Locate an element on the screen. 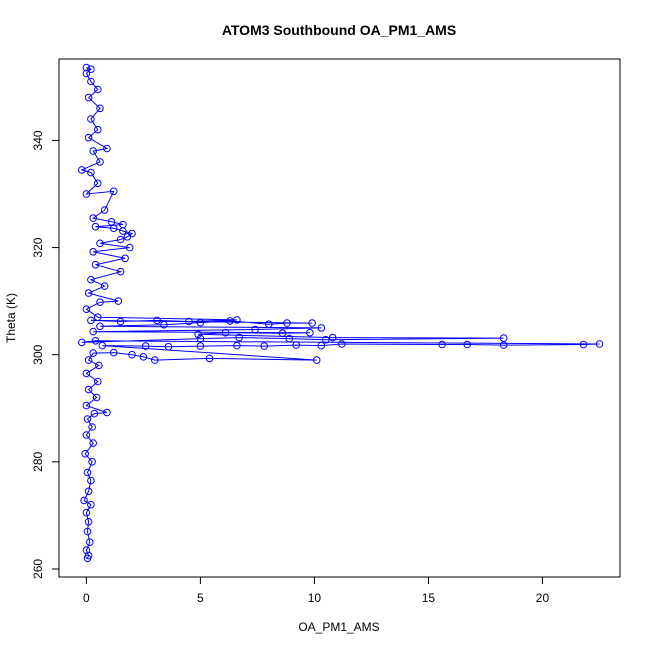 The height and width of the screenshot is (650, 650). y-tick-label: 320 is located at coordinates (38, 247).